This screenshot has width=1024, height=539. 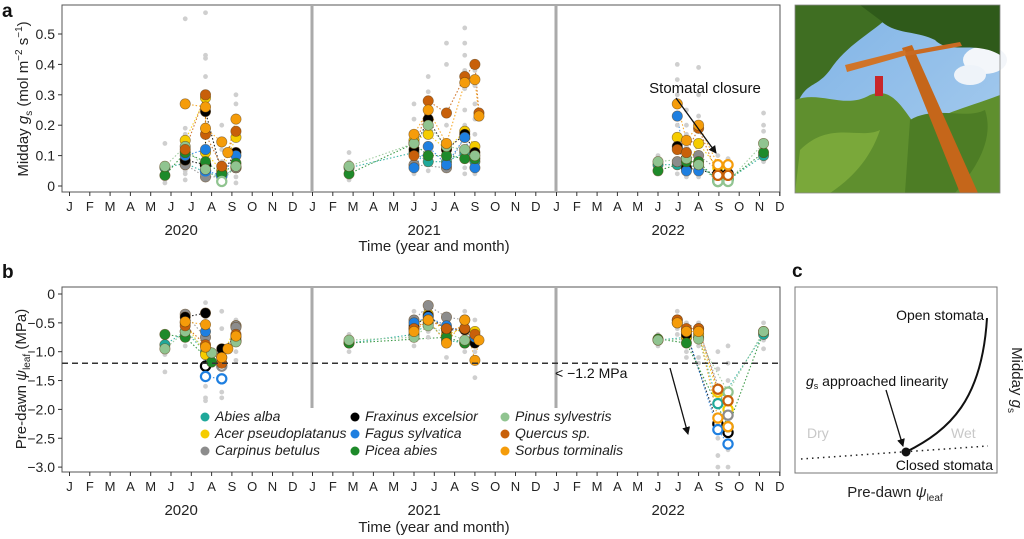 What do you see at coordinates (51, 186) in the screenshot?
I see `y-tick-label: 0` at bounding box center [51, 186].